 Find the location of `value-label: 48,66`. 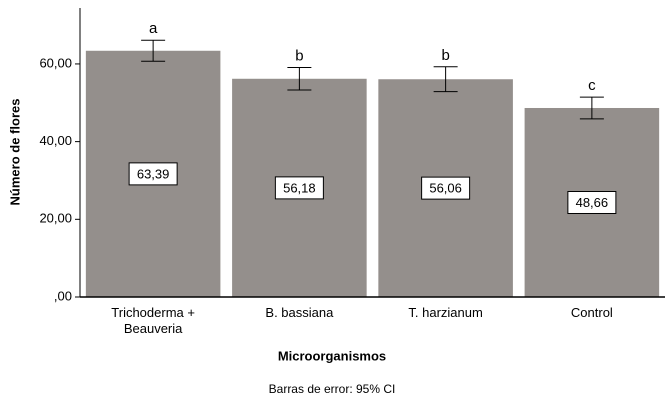

value-label: 48,66 is located at coordinates (592, 202).